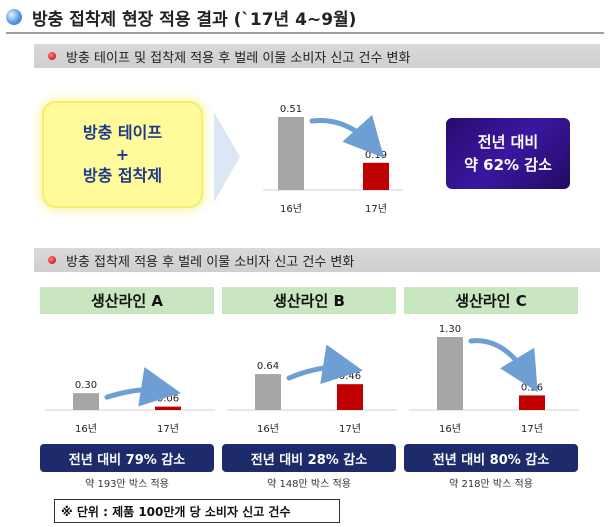 The height and width of the screenshot is (527, 610). I want to click on applied-line1: 방충 테이프, so click(122, 133).